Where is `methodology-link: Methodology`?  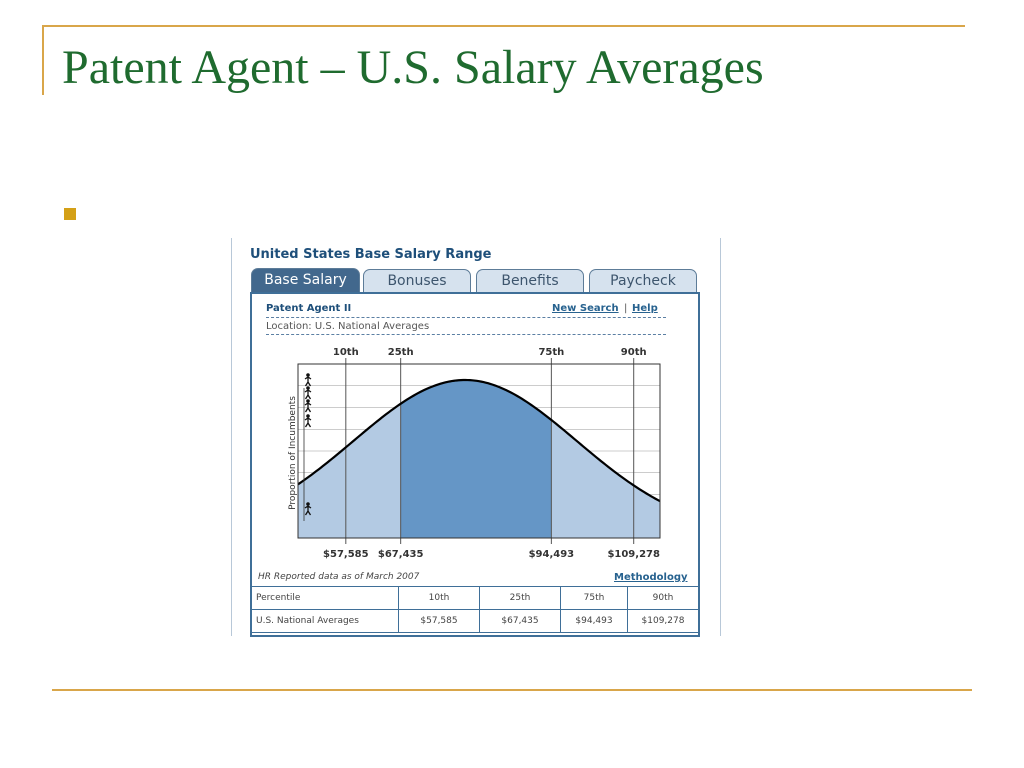 methodology-link: Methodology is located at coordinates (651, 577).